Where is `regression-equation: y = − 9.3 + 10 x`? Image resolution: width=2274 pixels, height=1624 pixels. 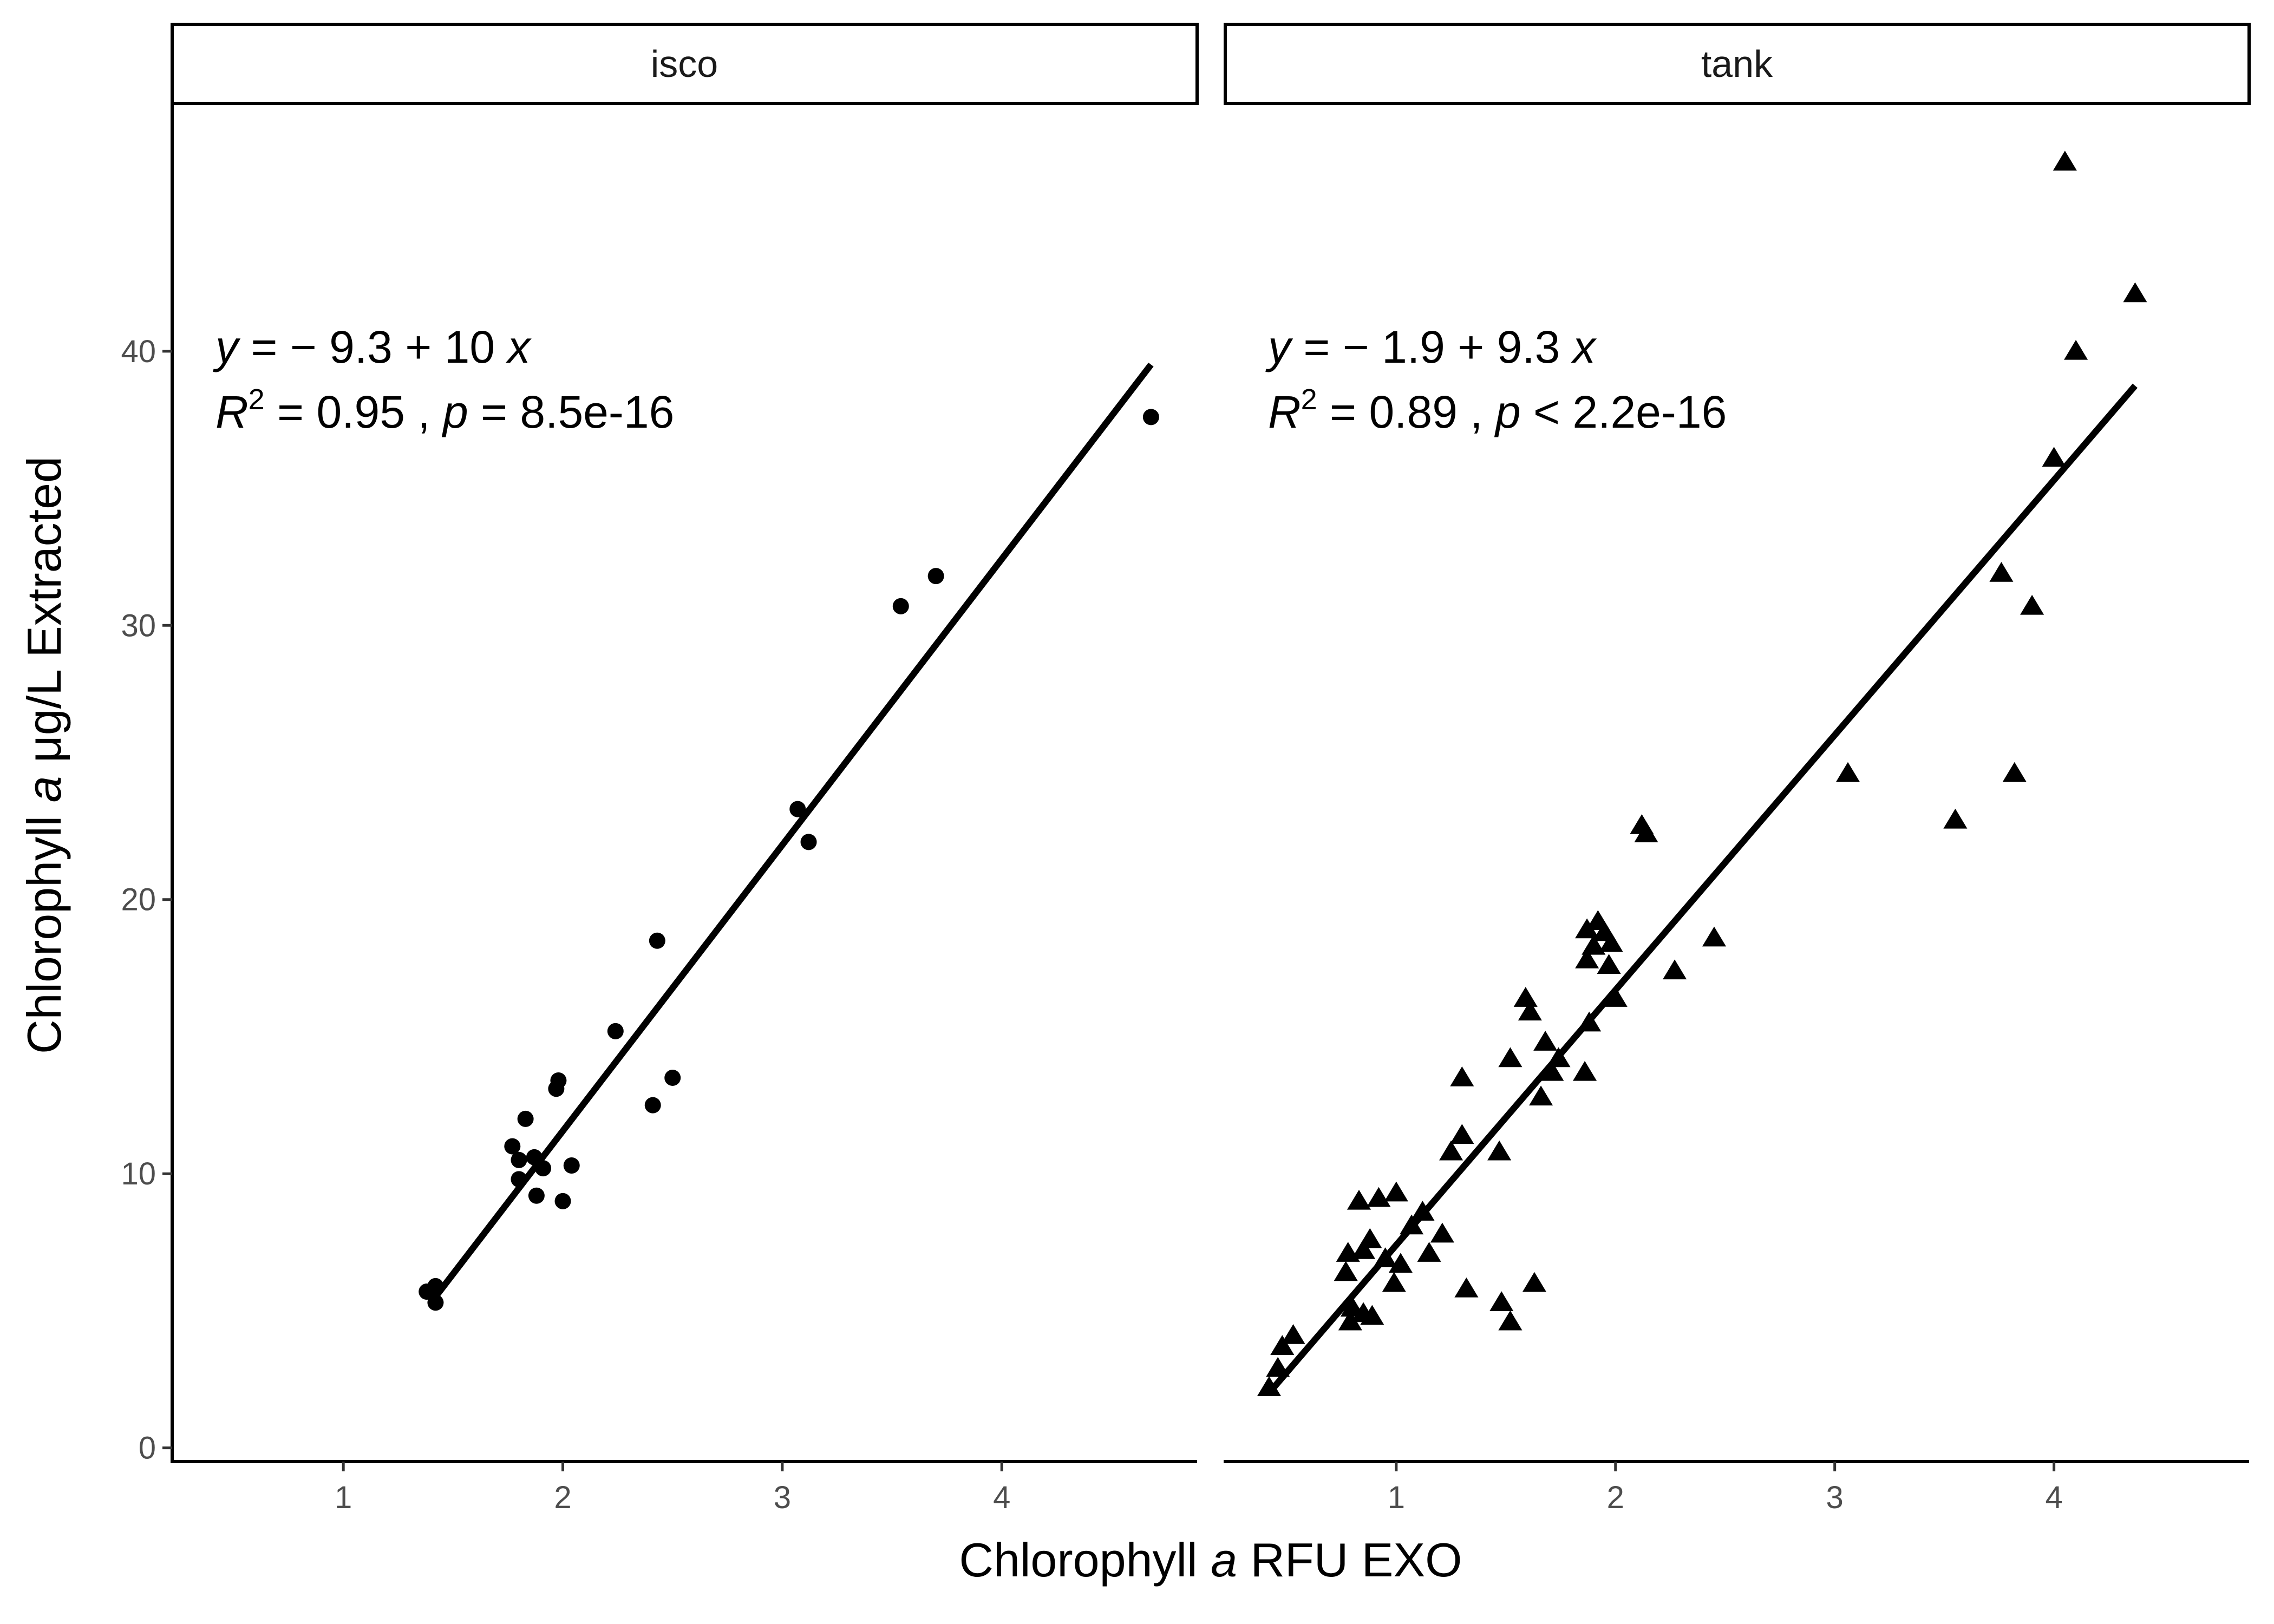
regression-equation: y = − 9.3 + 10 x is located at coordinates (373, 347).